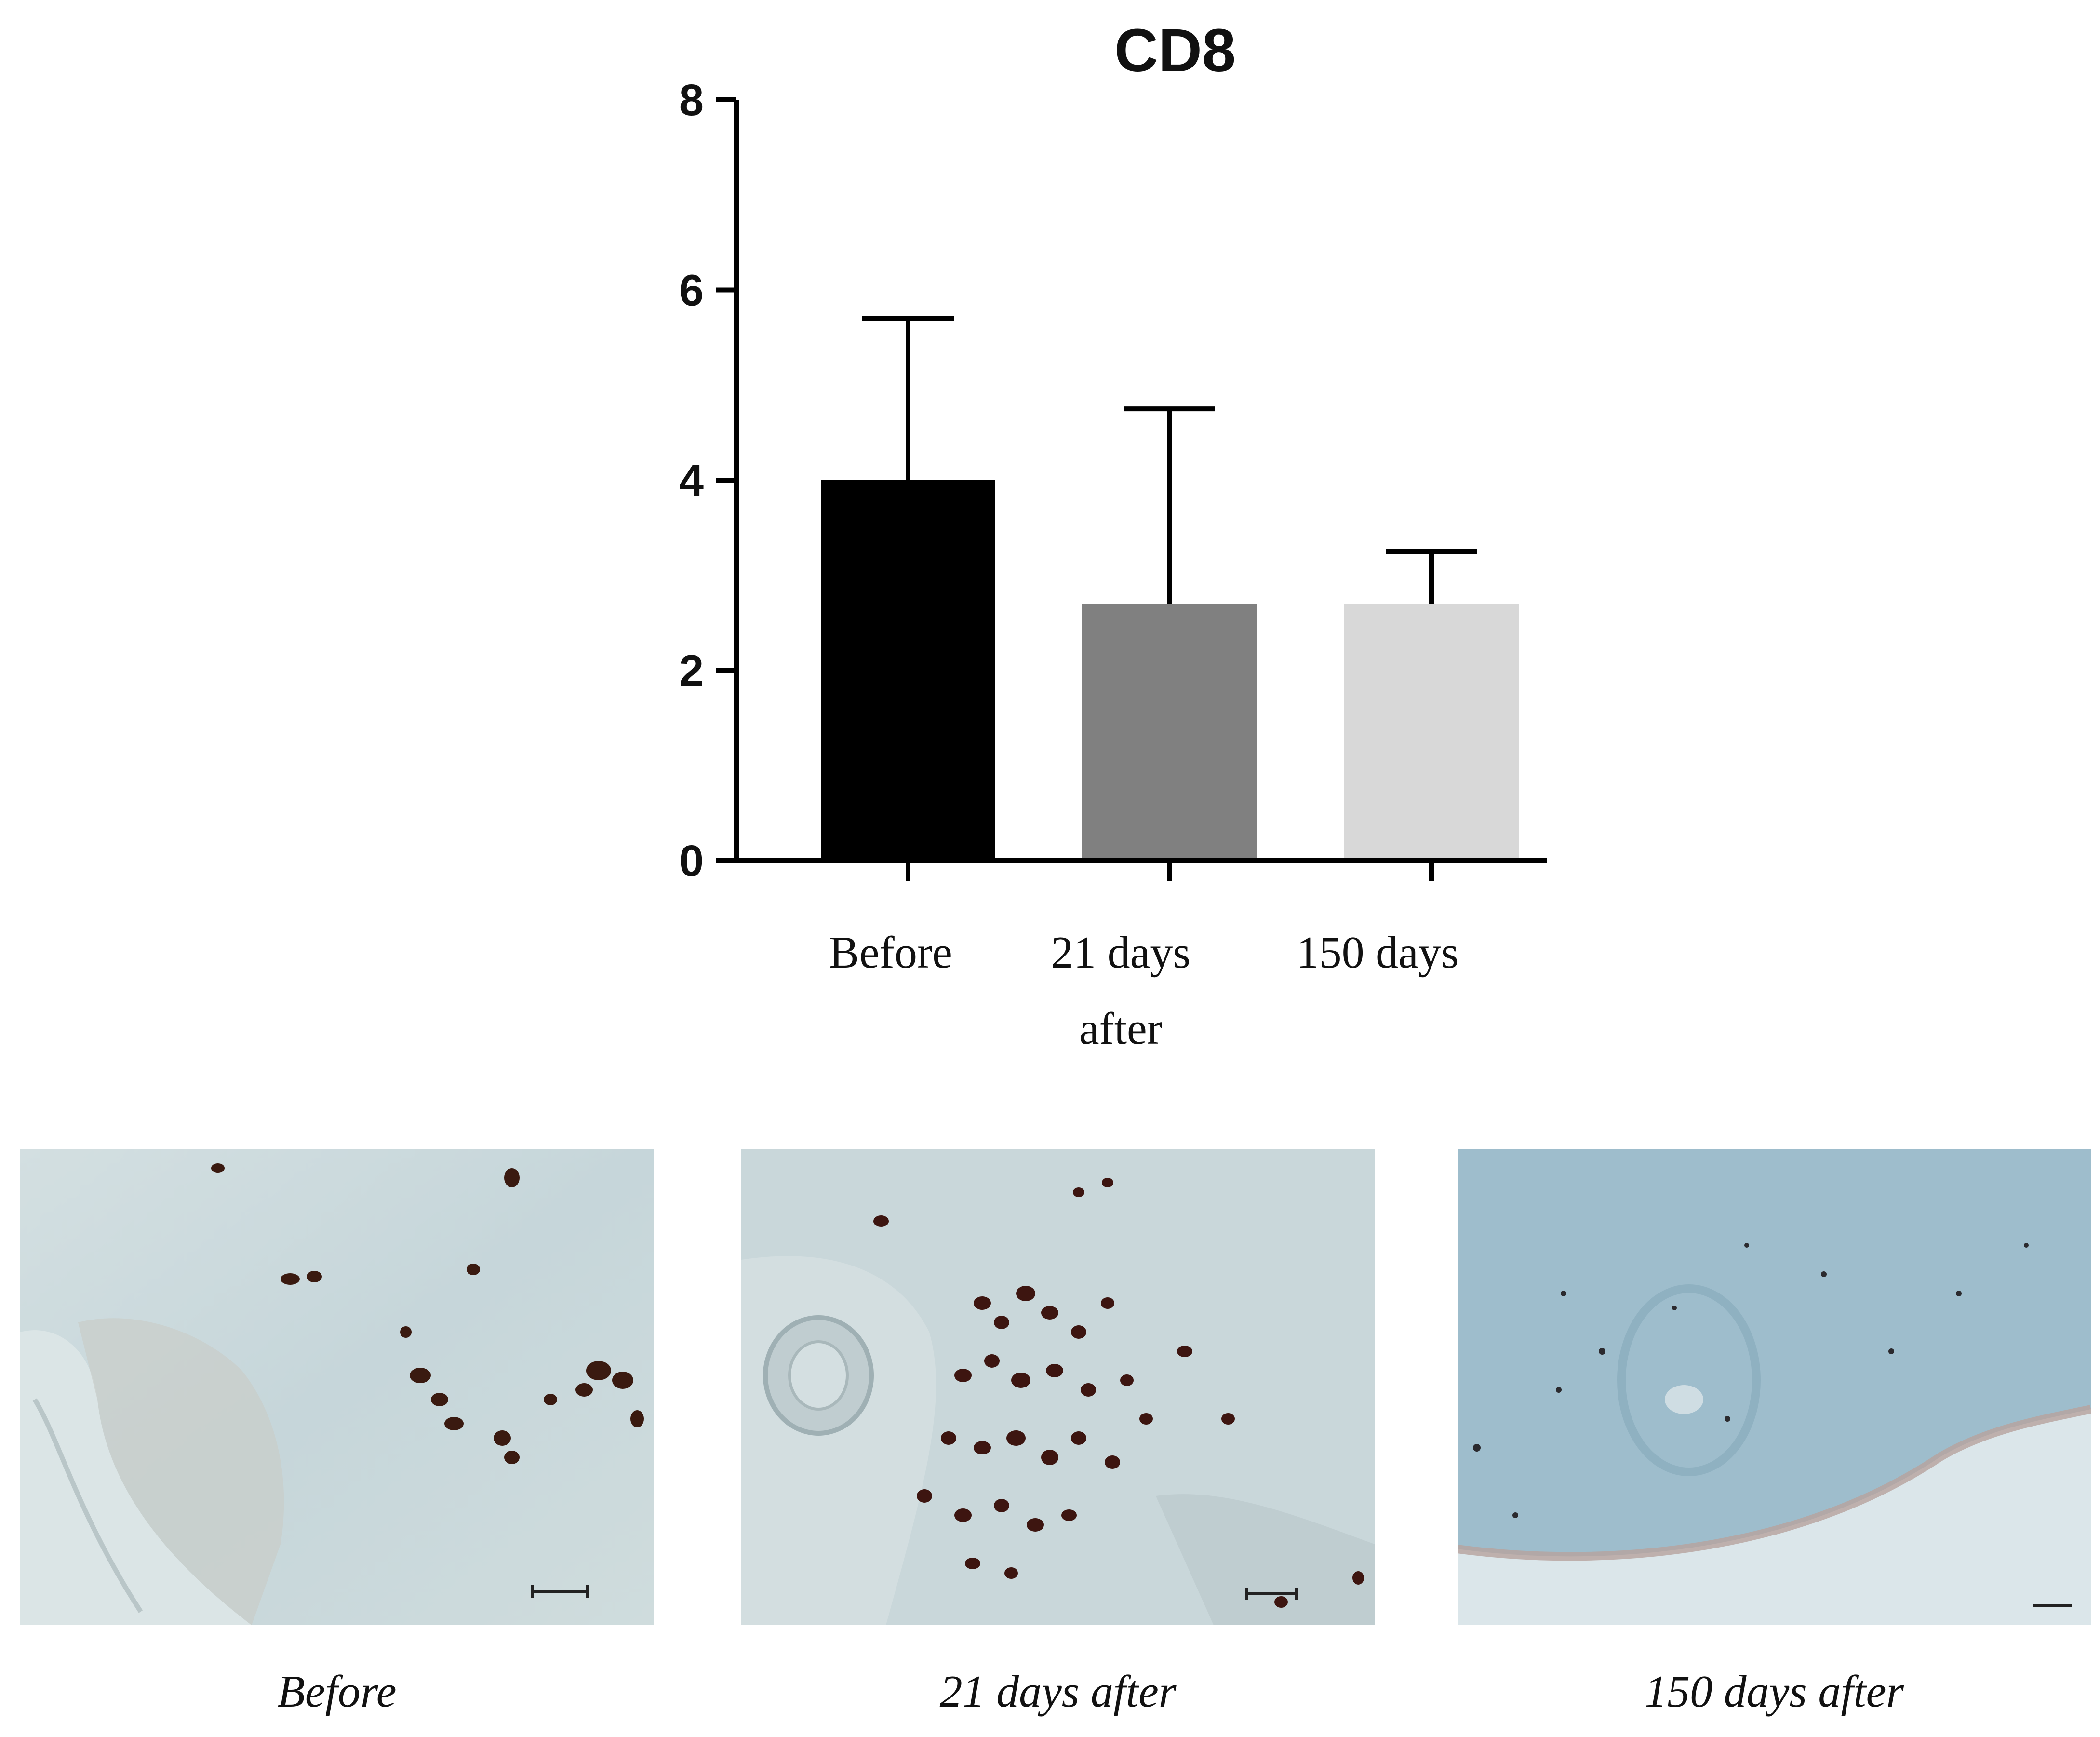  What do you see at coordinates (707, 481) in the screenshot?
I see `y-ticks-group: 0 2 4 6 8` at bounding box center [707, 481].